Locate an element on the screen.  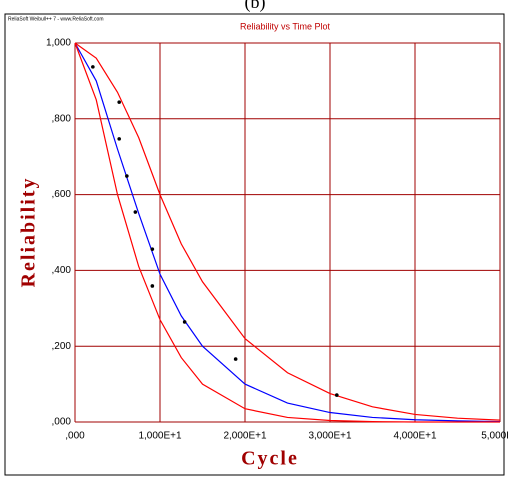
chart-title: Reliability vs Time Plot is located at coordinates (285, 26).